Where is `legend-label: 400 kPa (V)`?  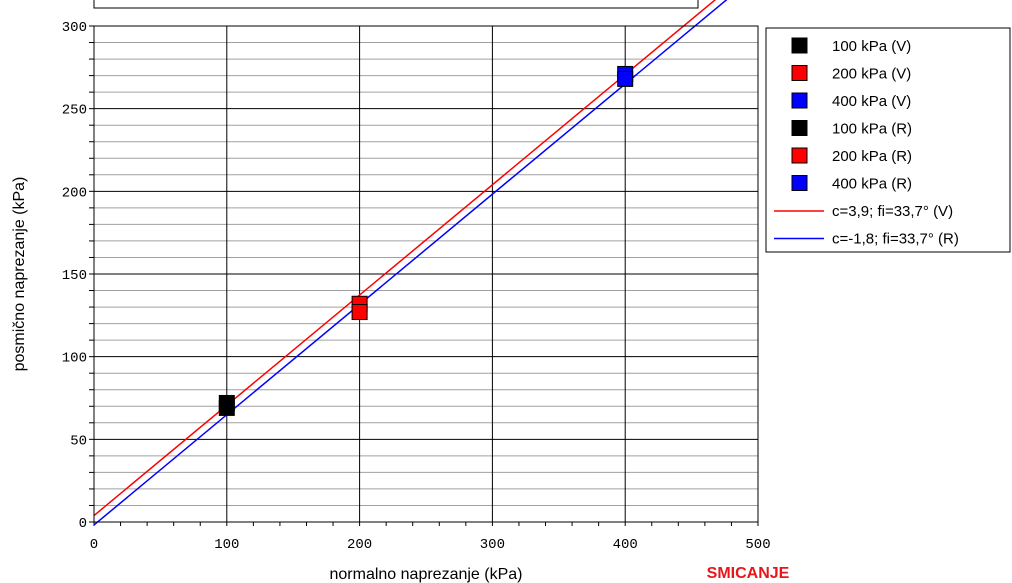
legend-label: 400 kPa (V) is located at coordinates (871, 101).